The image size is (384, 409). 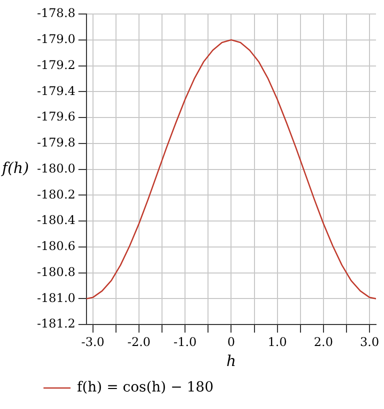 What do you see at coordinates (277, 341) in the screenshot?
I see `x-tick-label: 1.0` at bounding box center [277, 341].